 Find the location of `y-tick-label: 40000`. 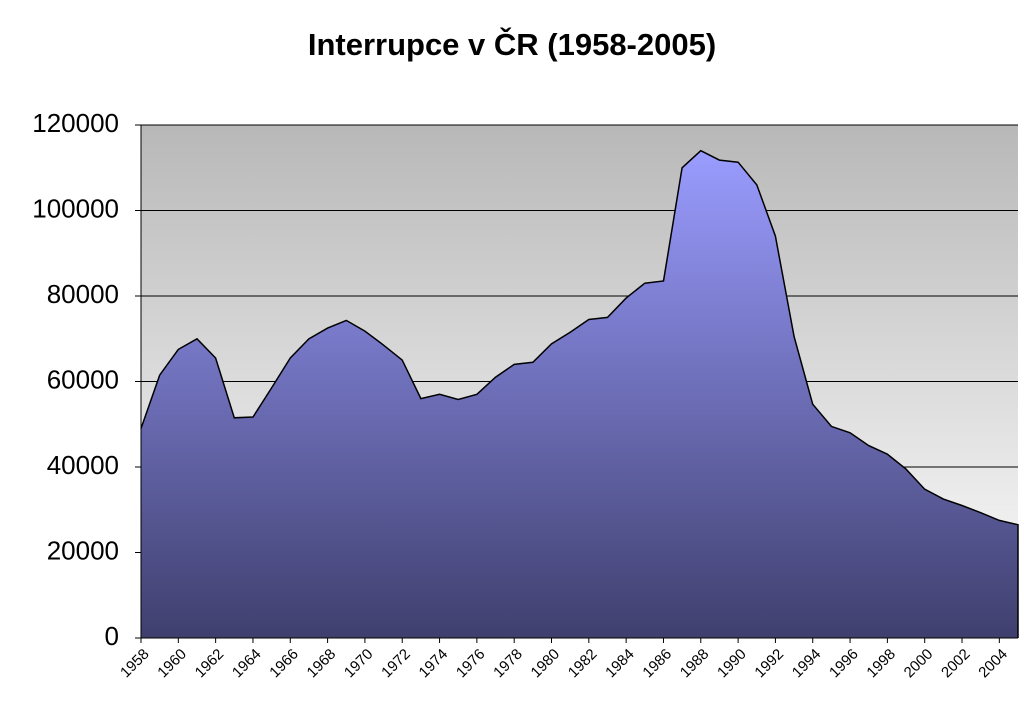

y-tick-label: 40000 is located at coordinates (83, 465).